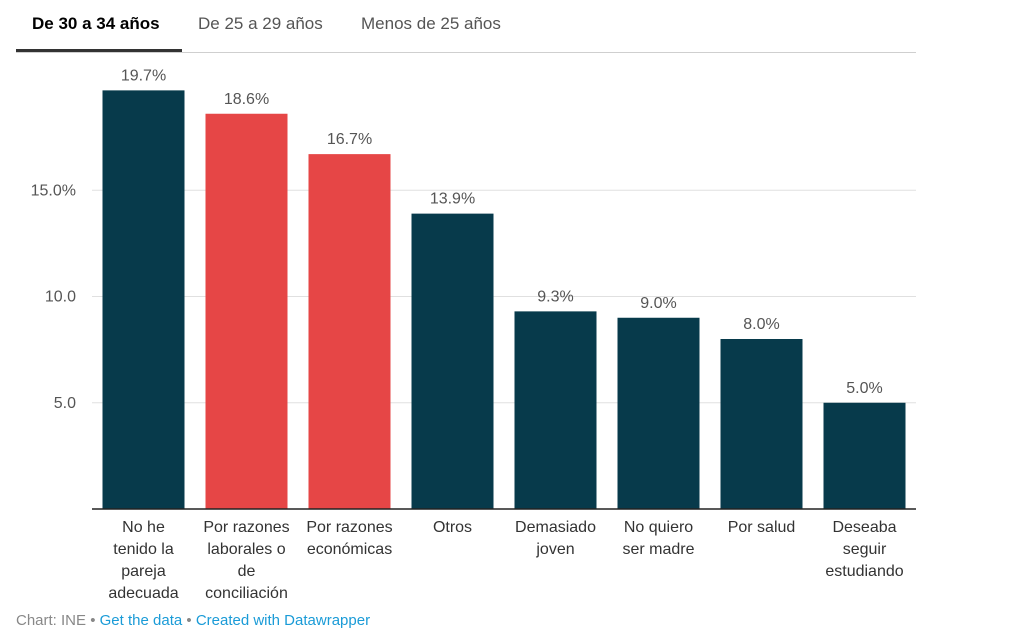  Describe the element at coordinates (658, 303) in the screenshot. I see `value-label: 9.0%` at that location.